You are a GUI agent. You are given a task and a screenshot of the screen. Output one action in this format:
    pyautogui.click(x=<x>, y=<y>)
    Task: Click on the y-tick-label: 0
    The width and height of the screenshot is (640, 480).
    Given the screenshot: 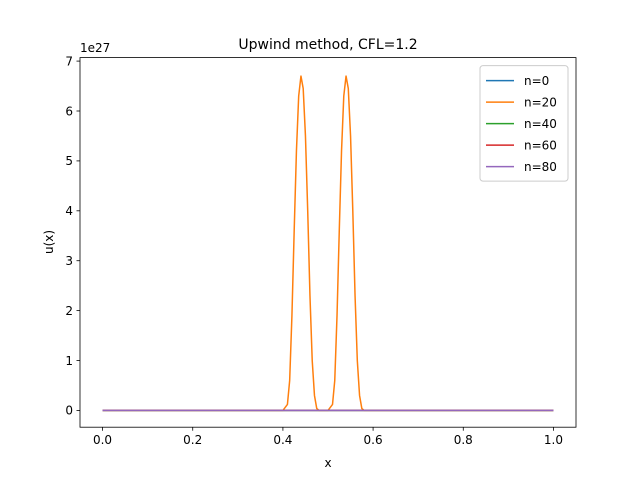 What is the action you would take?
    pyautogui.click(x=69, y=411)
    